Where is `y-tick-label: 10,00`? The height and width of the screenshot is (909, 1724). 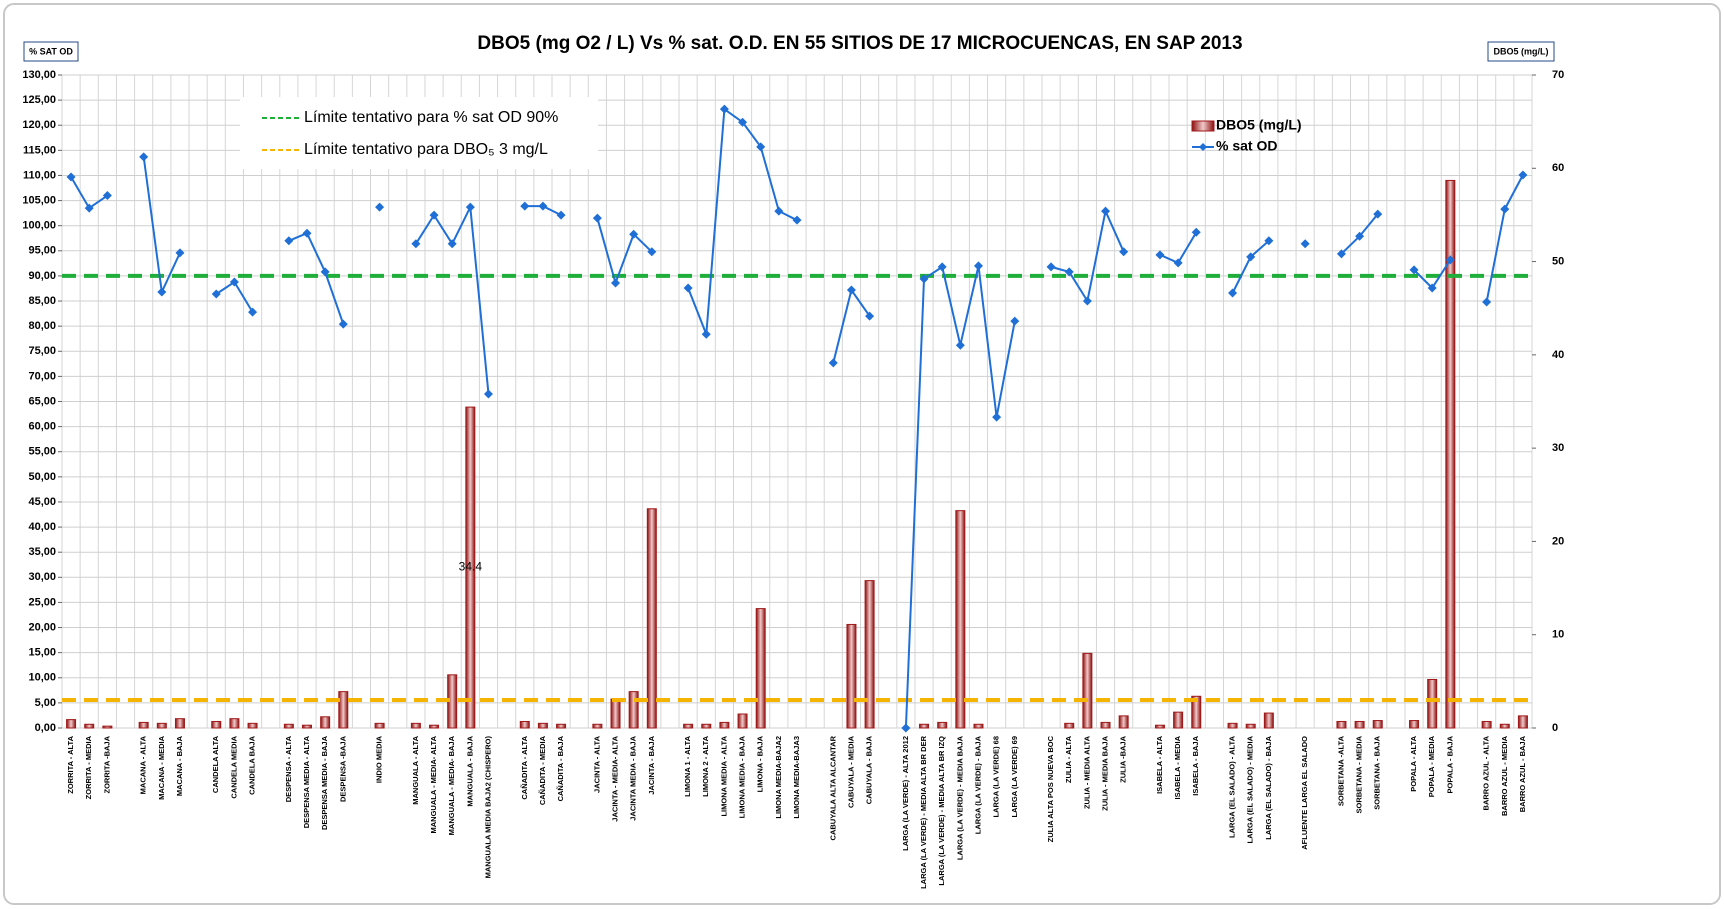 y-tick-label: 10,00 is located at coordinates (42, 678).